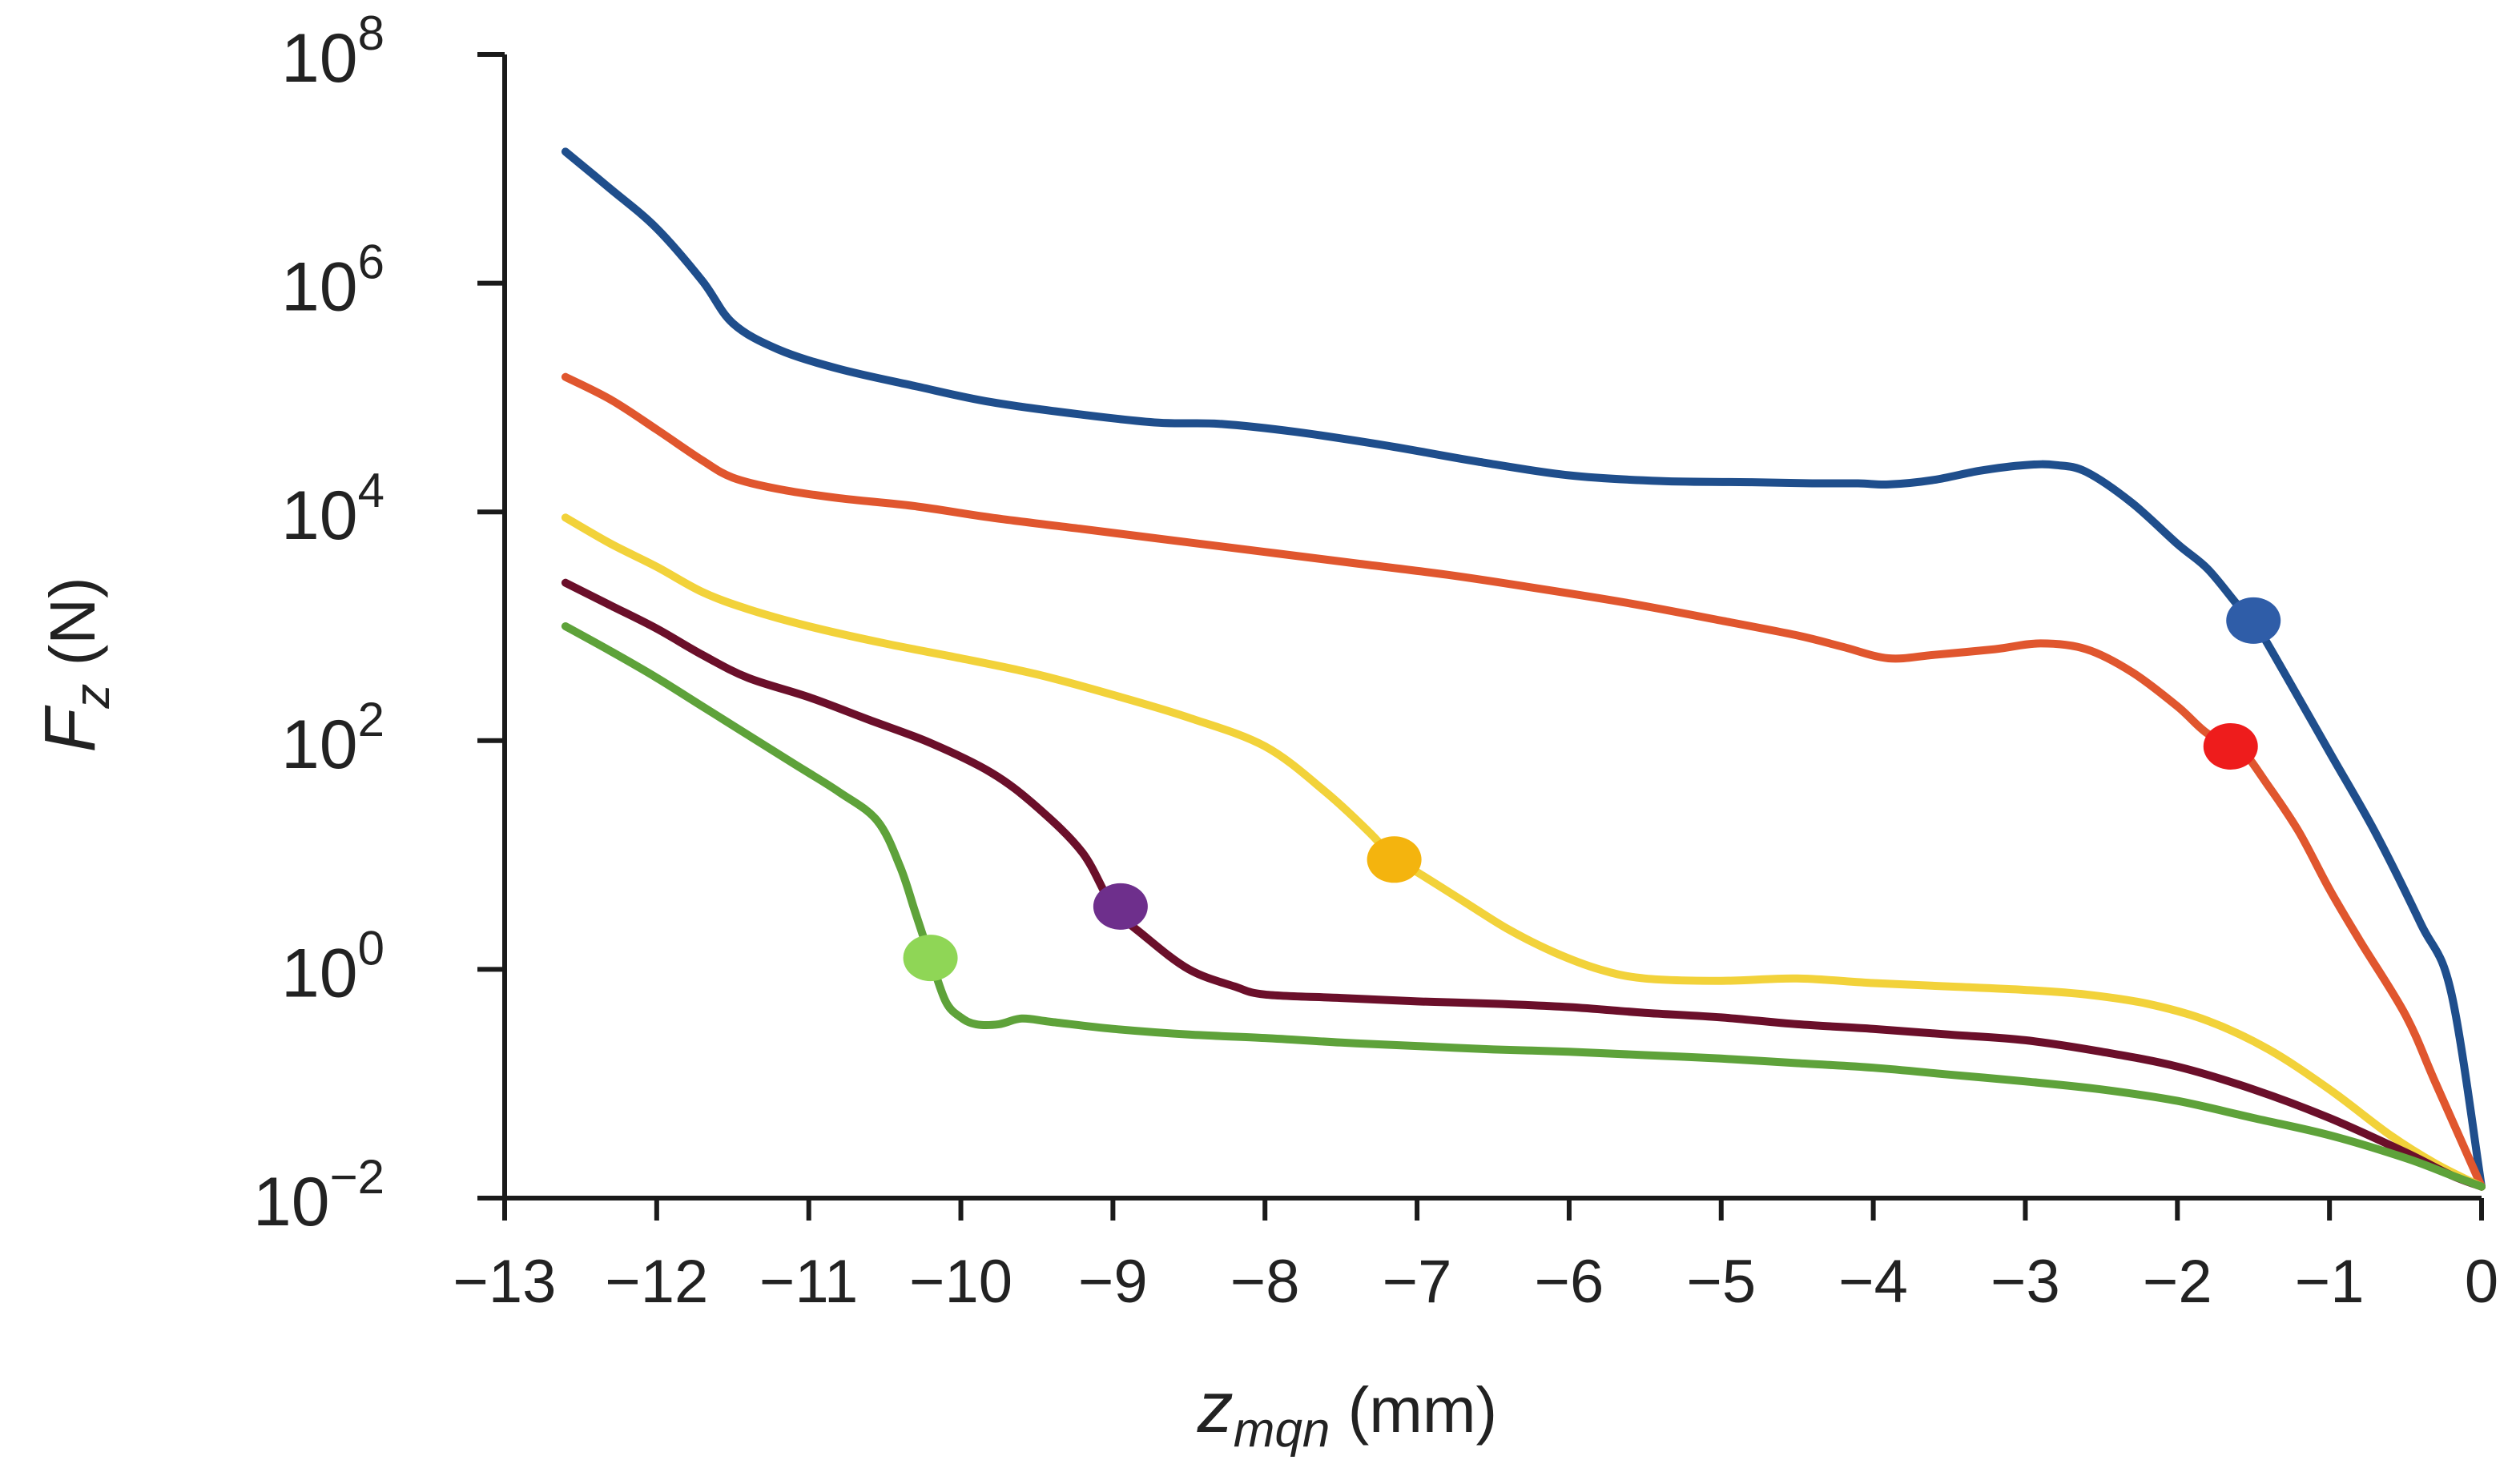 Image resolution: width=2520 pixels, height=1480 pixels. Describe the element at coordinates (1113, 1282) in the screenshot. I see `x-tick-label: −9` at that location.